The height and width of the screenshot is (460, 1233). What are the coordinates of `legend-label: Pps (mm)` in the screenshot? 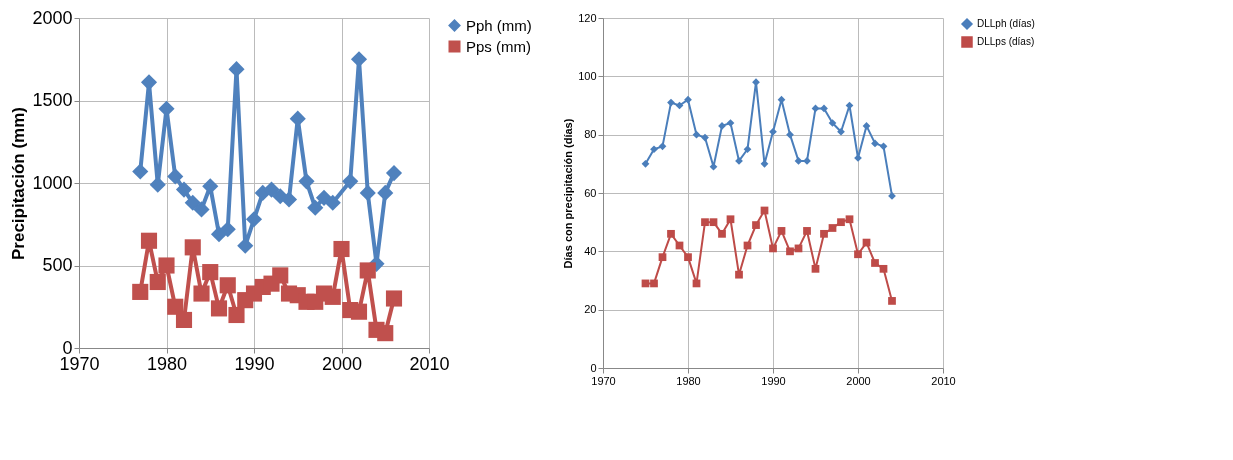 It's located at (498, 46).